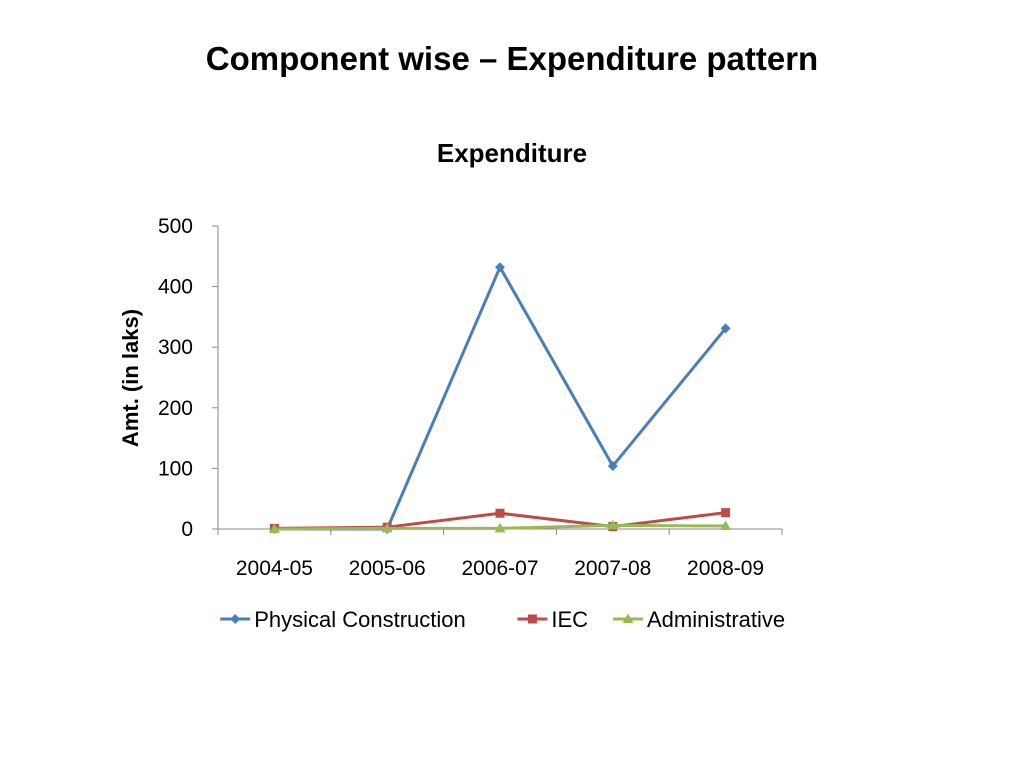 Image resolution: width=1024 pixels, height=768 pixels. What do you see at coordinates (175, 408) in the screenshot?
I see `y-tick-label: 200` at bounding box center [175, 408].